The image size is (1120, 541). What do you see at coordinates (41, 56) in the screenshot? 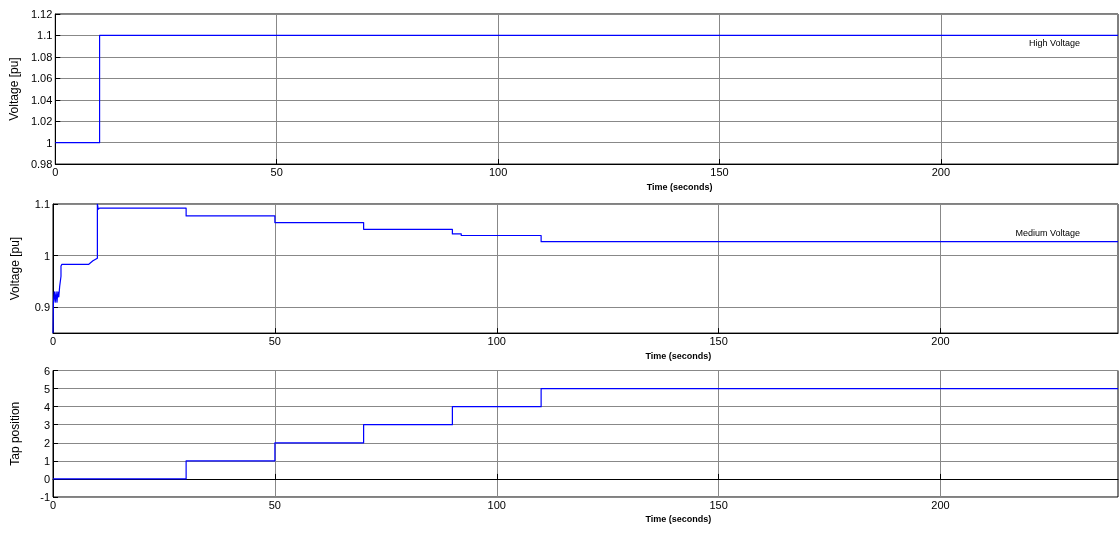
I see `y-tick-label: 1.08` at bounding box center [41, 56].